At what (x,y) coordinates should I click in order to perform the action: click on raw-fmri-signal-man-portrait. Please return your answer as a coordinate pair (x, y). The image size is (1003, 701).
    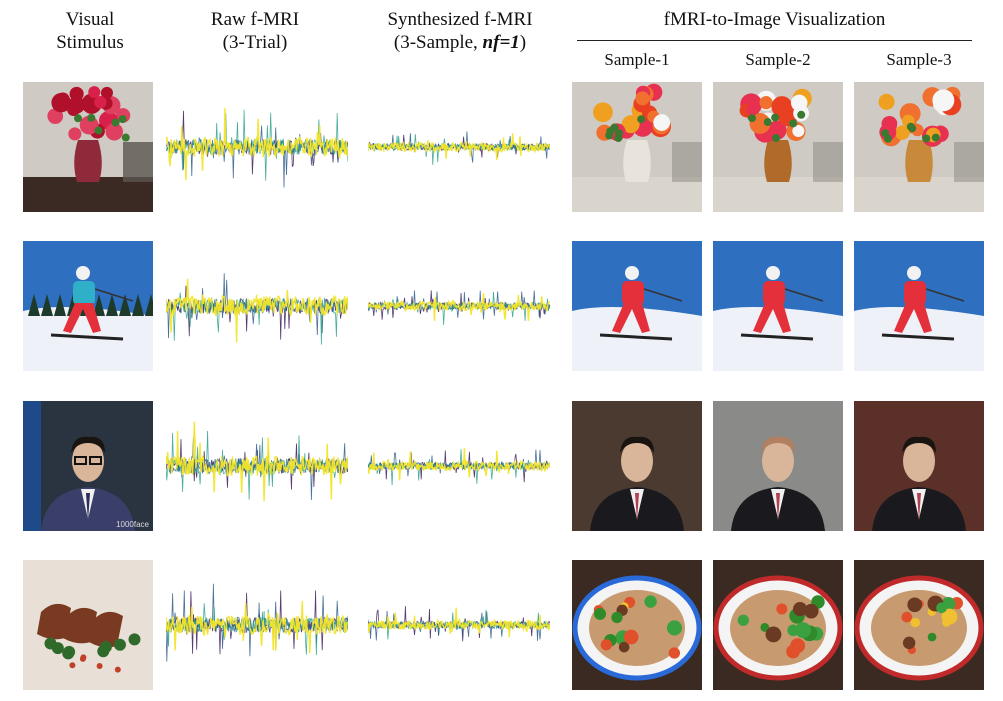
    Looking at the image, I should click on (257, 466).